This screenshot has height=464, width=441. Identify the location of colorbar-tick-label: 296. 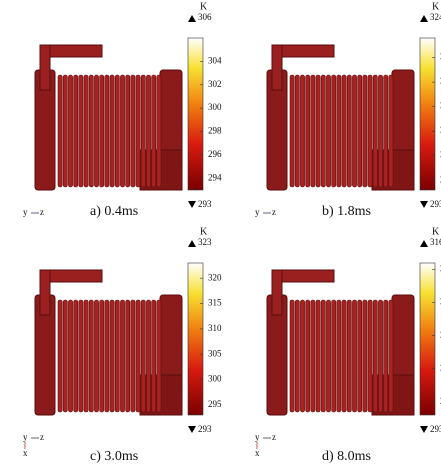
(215, 154).